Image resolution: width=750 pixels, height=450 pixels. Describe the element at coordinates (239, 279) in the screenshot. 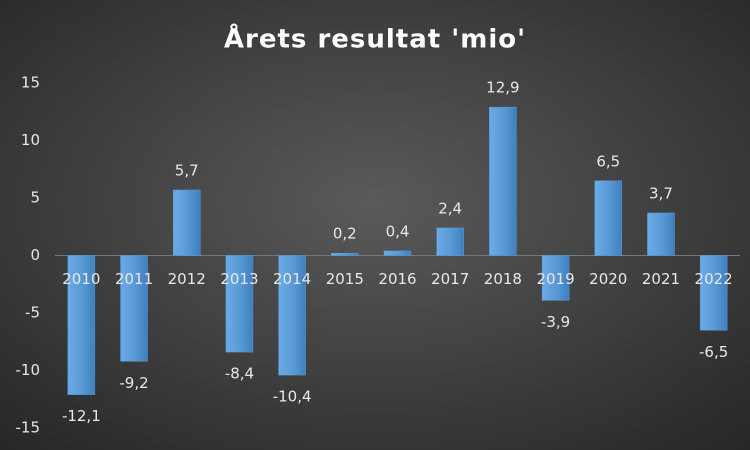

I see `x-tick-label: 2013` at that location.